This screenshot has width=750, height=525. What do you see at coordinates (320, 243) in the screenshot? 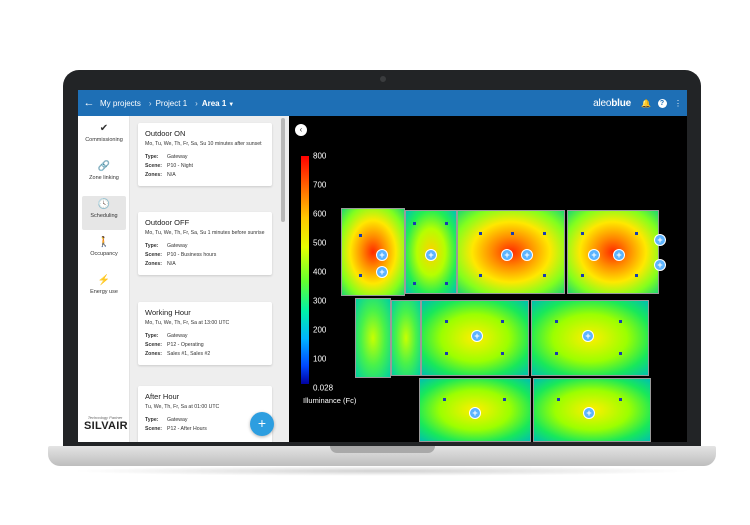
I see `scale-tick-label: 500` at bounding box center [320, 243].